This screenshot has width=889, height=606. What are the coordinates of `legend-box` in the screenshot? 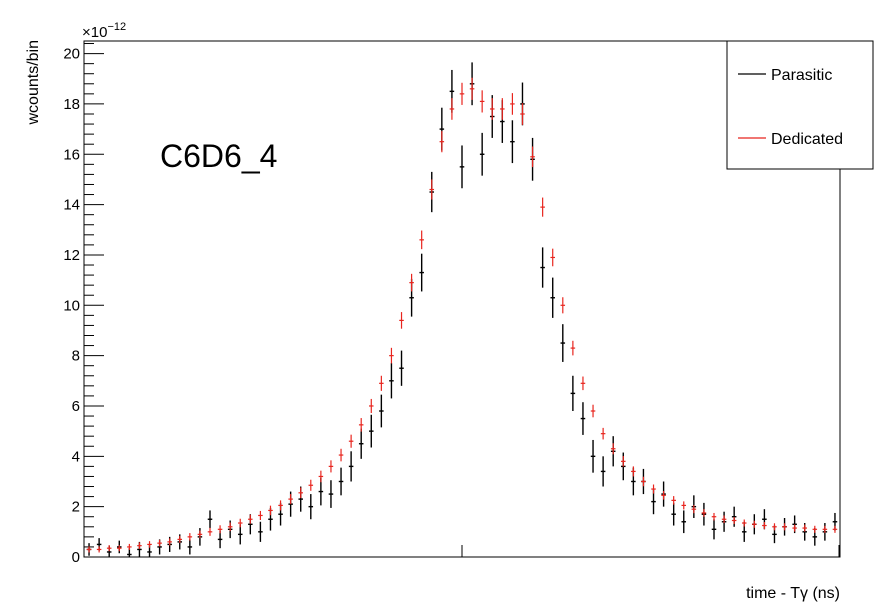 It's located at (800, 105).